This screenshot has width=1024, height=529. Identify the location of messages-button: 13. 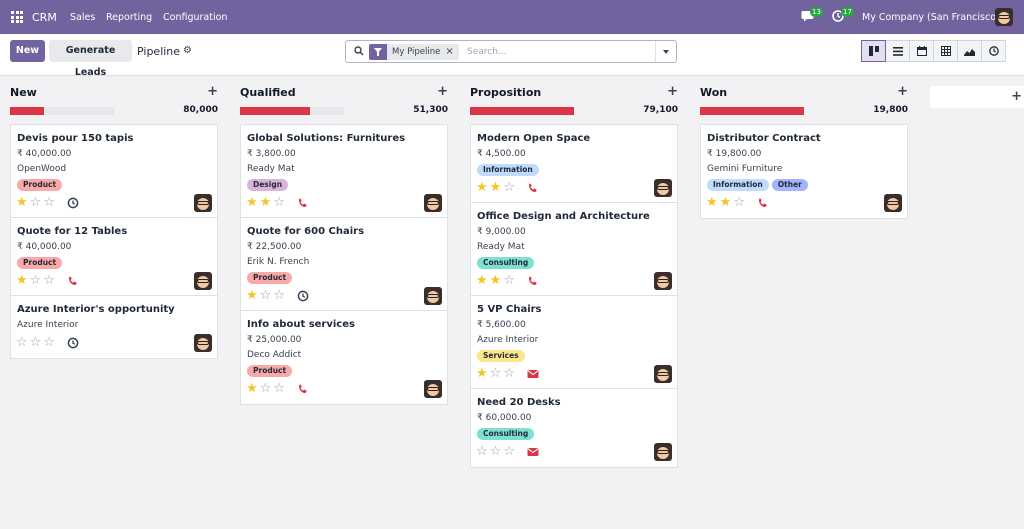
(812, 16).